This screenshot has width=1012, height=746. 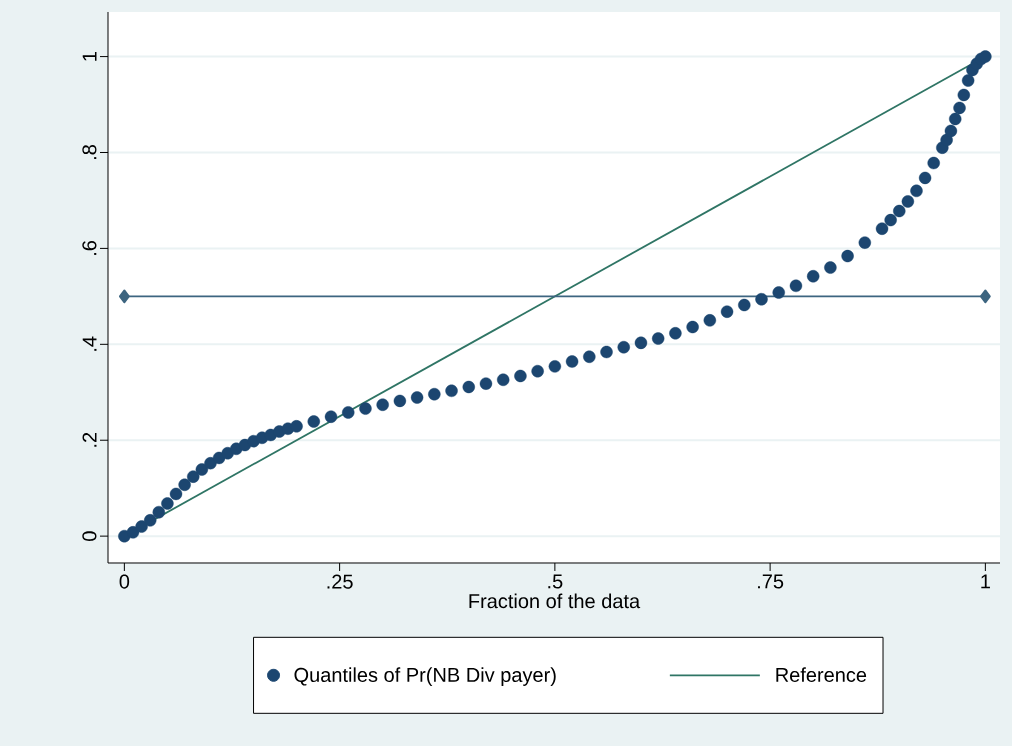 What do you see at coordinates (555, 601) in the screenshot?
I see `x-axis-title: Fraction of the data` at bounding box center [555, 601].